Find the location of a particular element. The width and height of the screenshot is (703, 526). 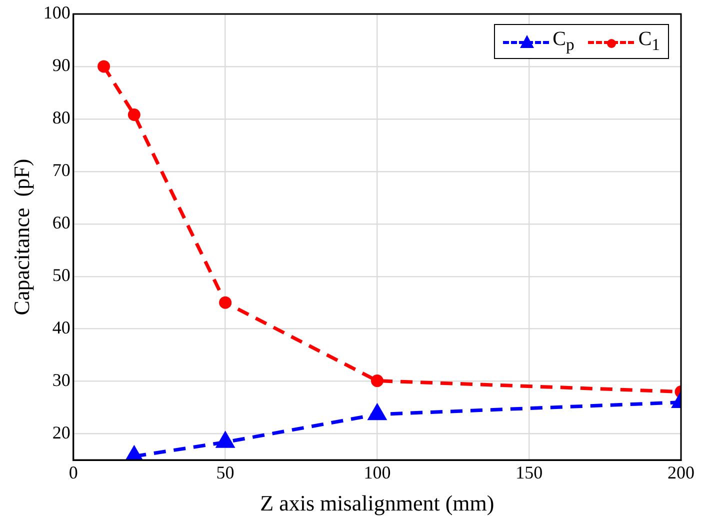

x-tick-label: 150 is located at coordinates (529, 472).